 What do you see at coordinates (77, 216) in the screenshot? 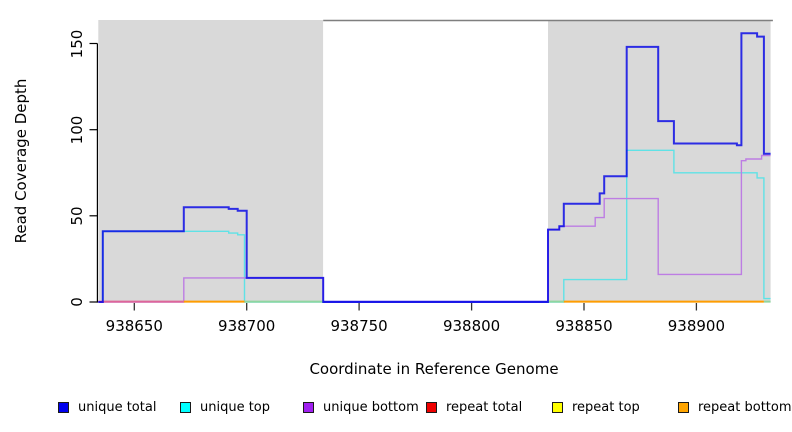
I see `y-tick-label: 50` at bounding box center [77, 216].